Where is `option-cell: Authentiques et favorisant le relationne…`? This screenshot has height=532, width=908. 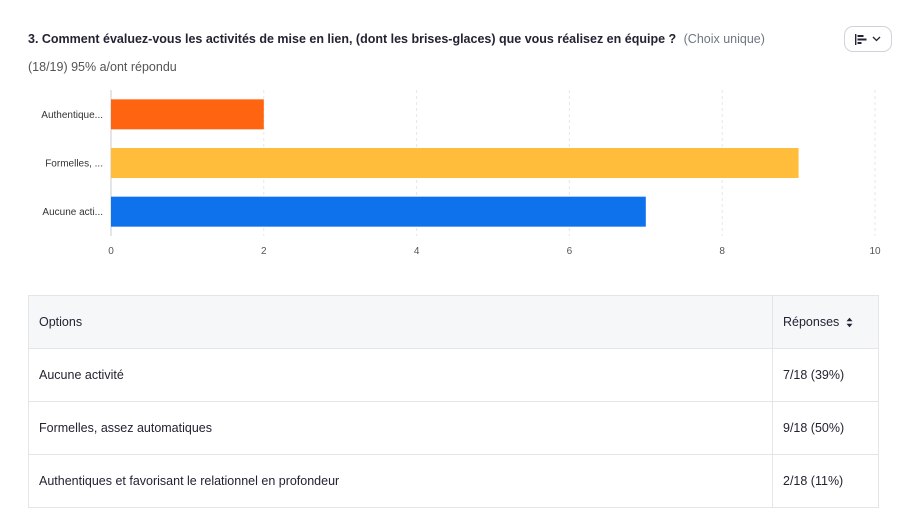 option-cell: Authentiques et favorisant le relationne… is located at coordinates (401, 481).